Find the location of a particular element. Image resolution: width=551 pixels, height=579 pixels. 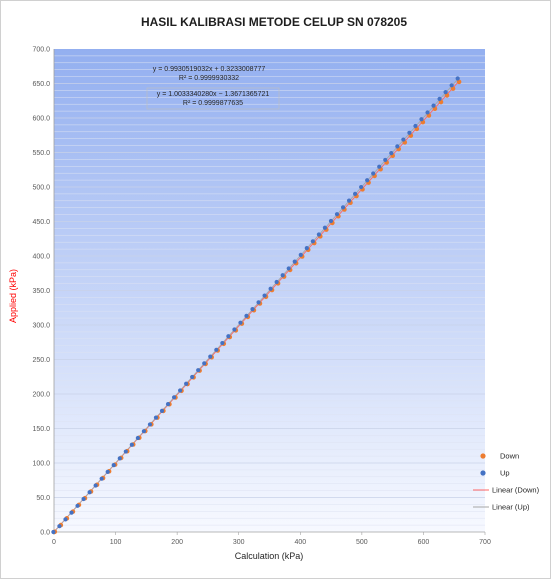

y-tick-label: 500.0 is located at coordinates (41, 188).